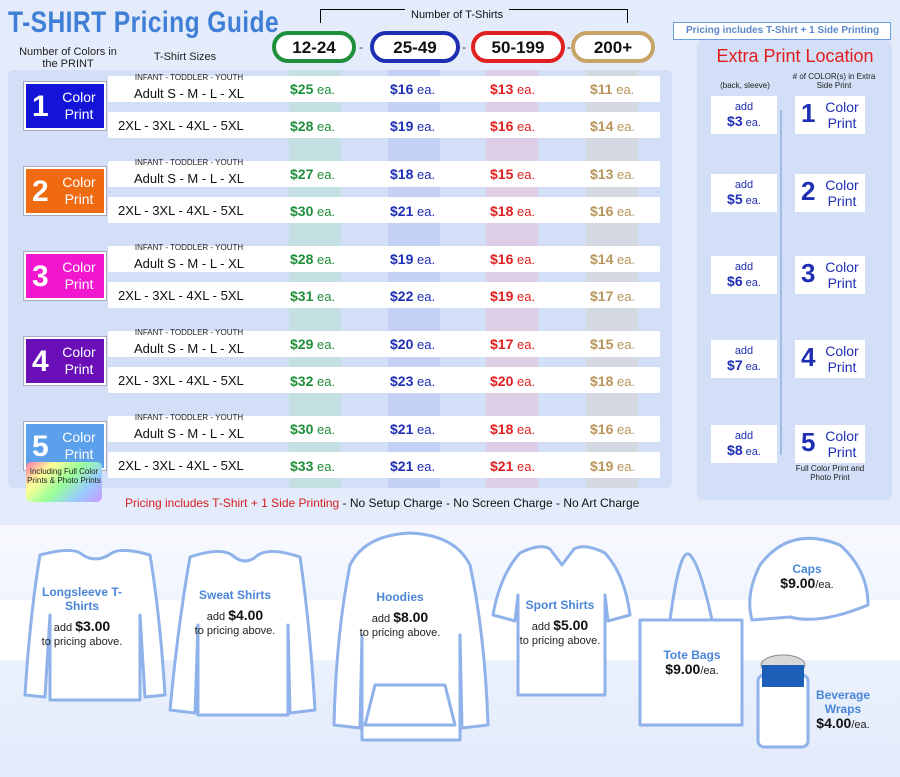 The image size is (900, 777). What do you see at coordinates (40, 106) in the screenshot?
I see `color-count: 1` at bounding box center [40, 106].